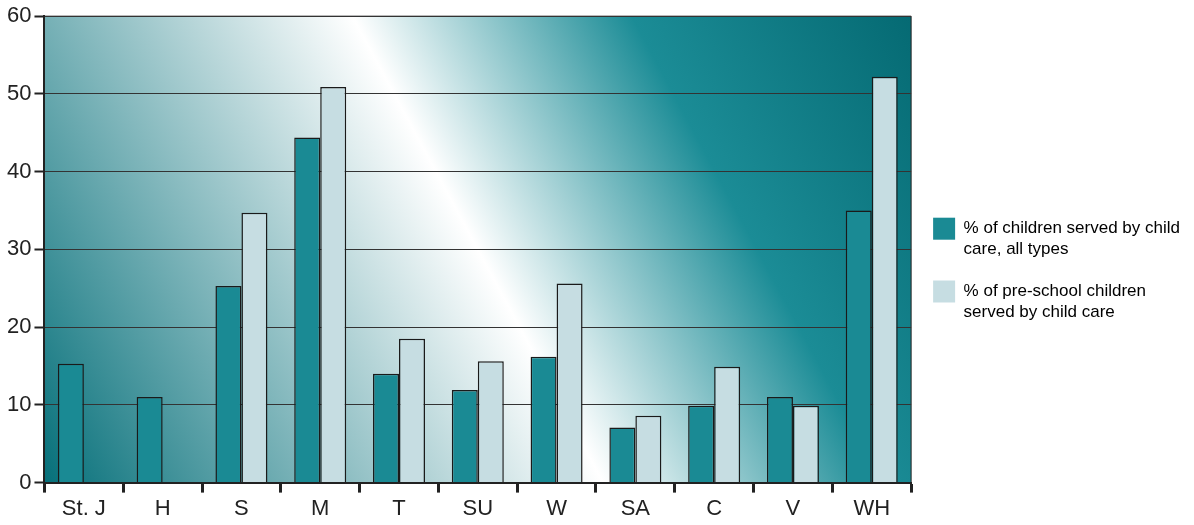 The image size is (1194, 525). I want to click on y-tick-label: 50, so click(19, 92).